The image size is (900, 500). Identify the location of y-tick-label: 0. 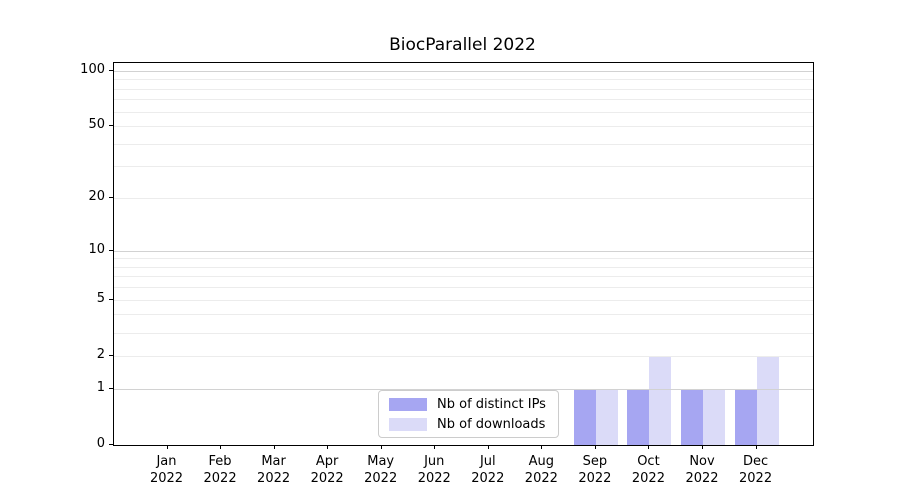
(100, 443).